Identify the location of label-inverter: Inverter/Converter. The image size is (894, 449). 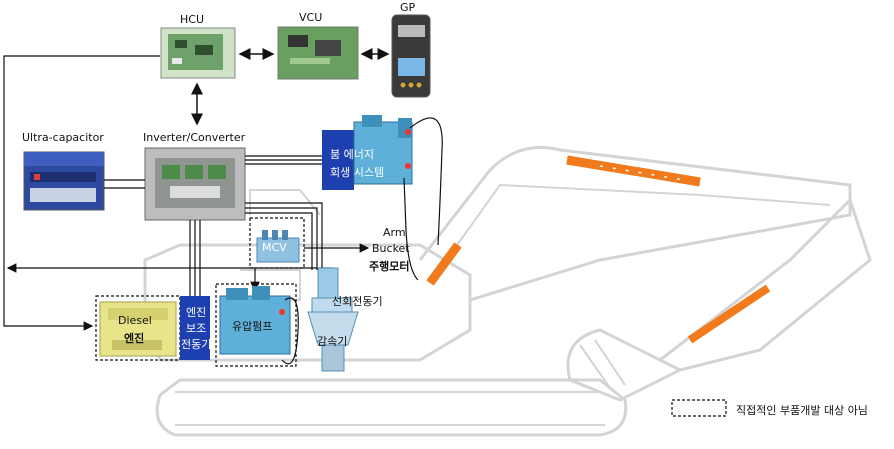
(194, 137).